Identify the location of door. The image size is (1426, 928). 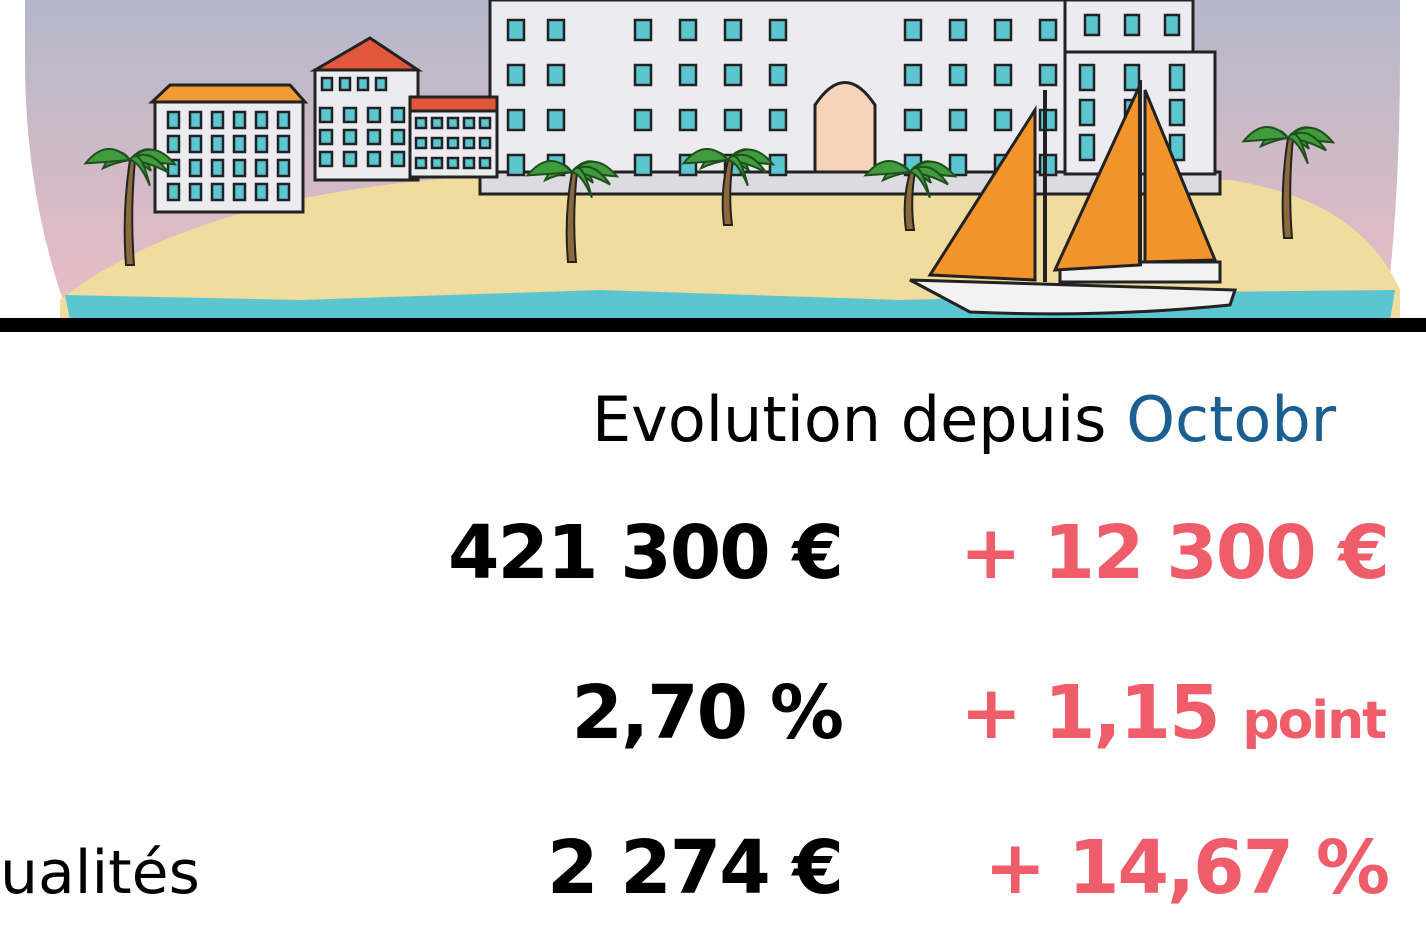
(845, 127).